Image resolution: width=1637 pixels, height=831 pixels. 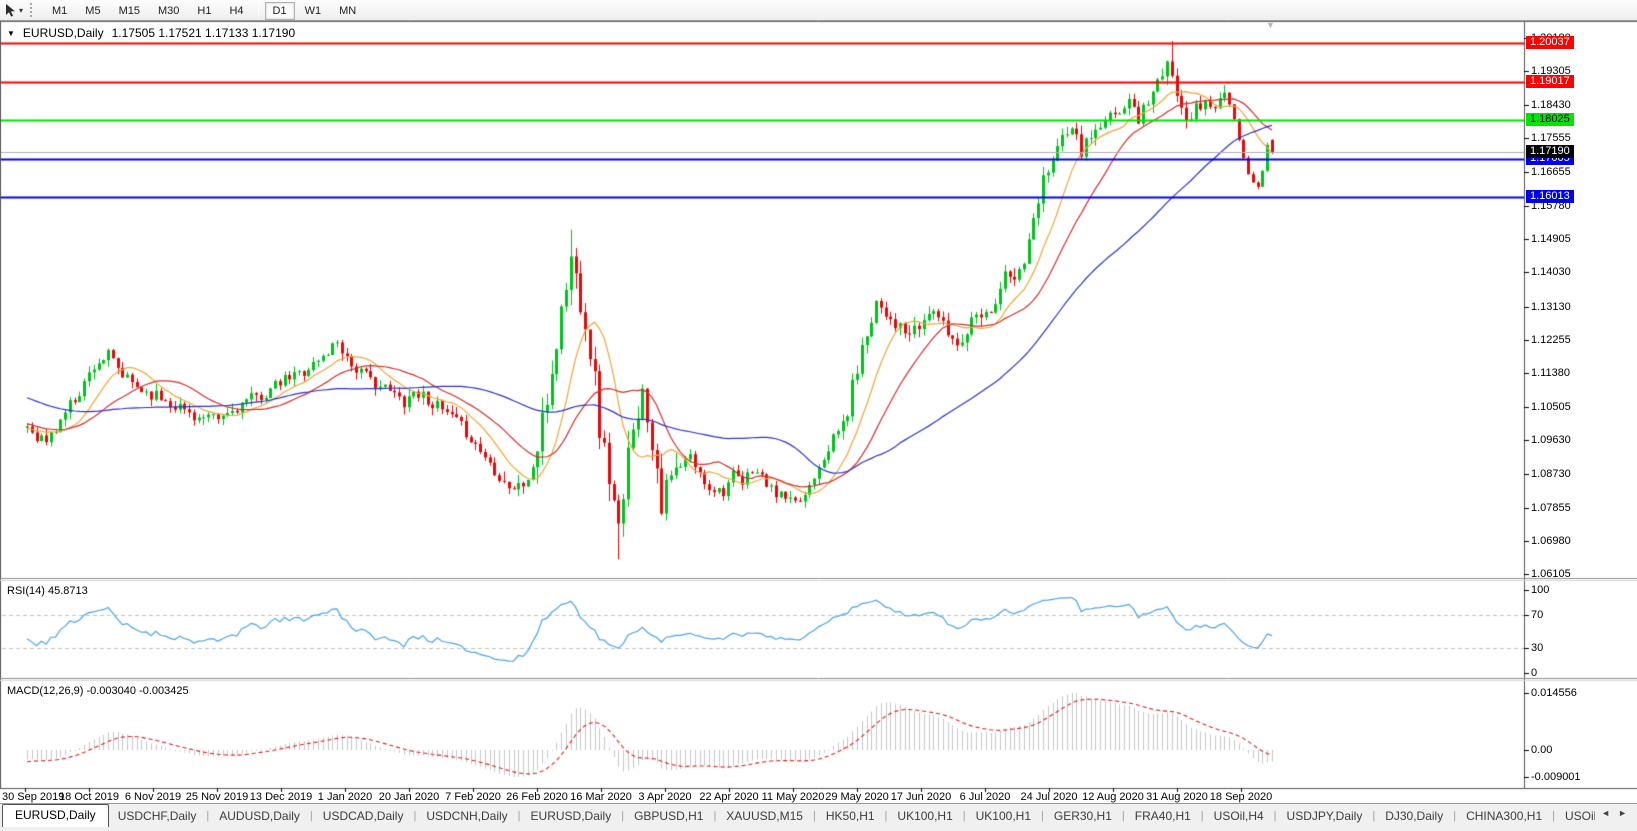 What do you see at coordinates (764, 816) in the screenshot?
I see `chart-tab-xauusd-m15: XAUUSD,M15` at bounding box center [764, 816].